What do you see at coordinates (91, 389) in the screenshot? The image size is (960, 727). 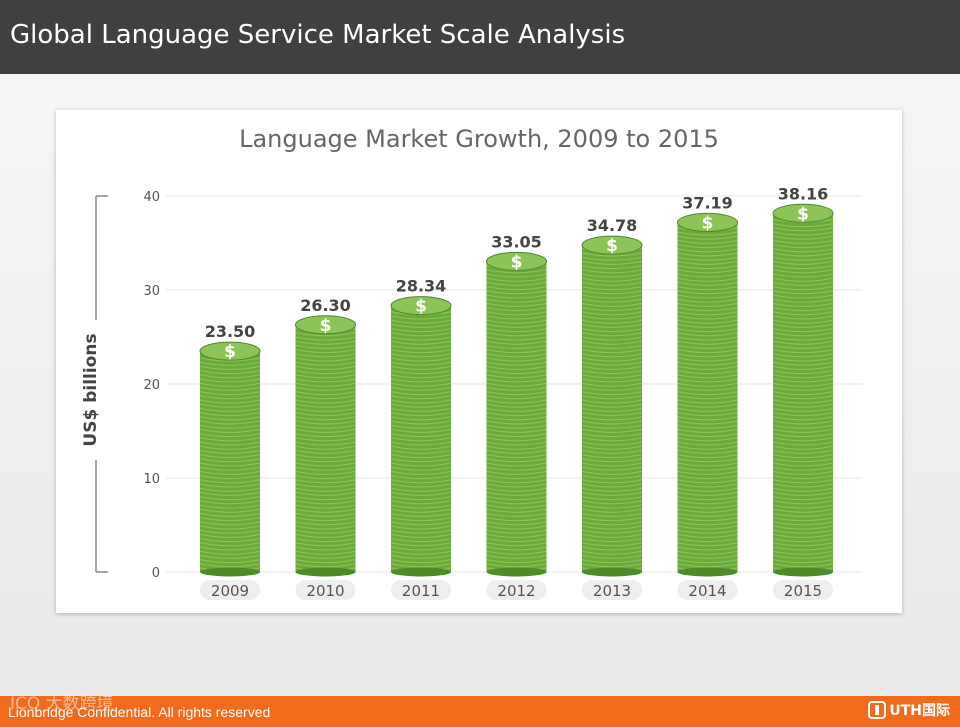 I see `y-axis-label: US$ billions` at bounding box center [91, 389].